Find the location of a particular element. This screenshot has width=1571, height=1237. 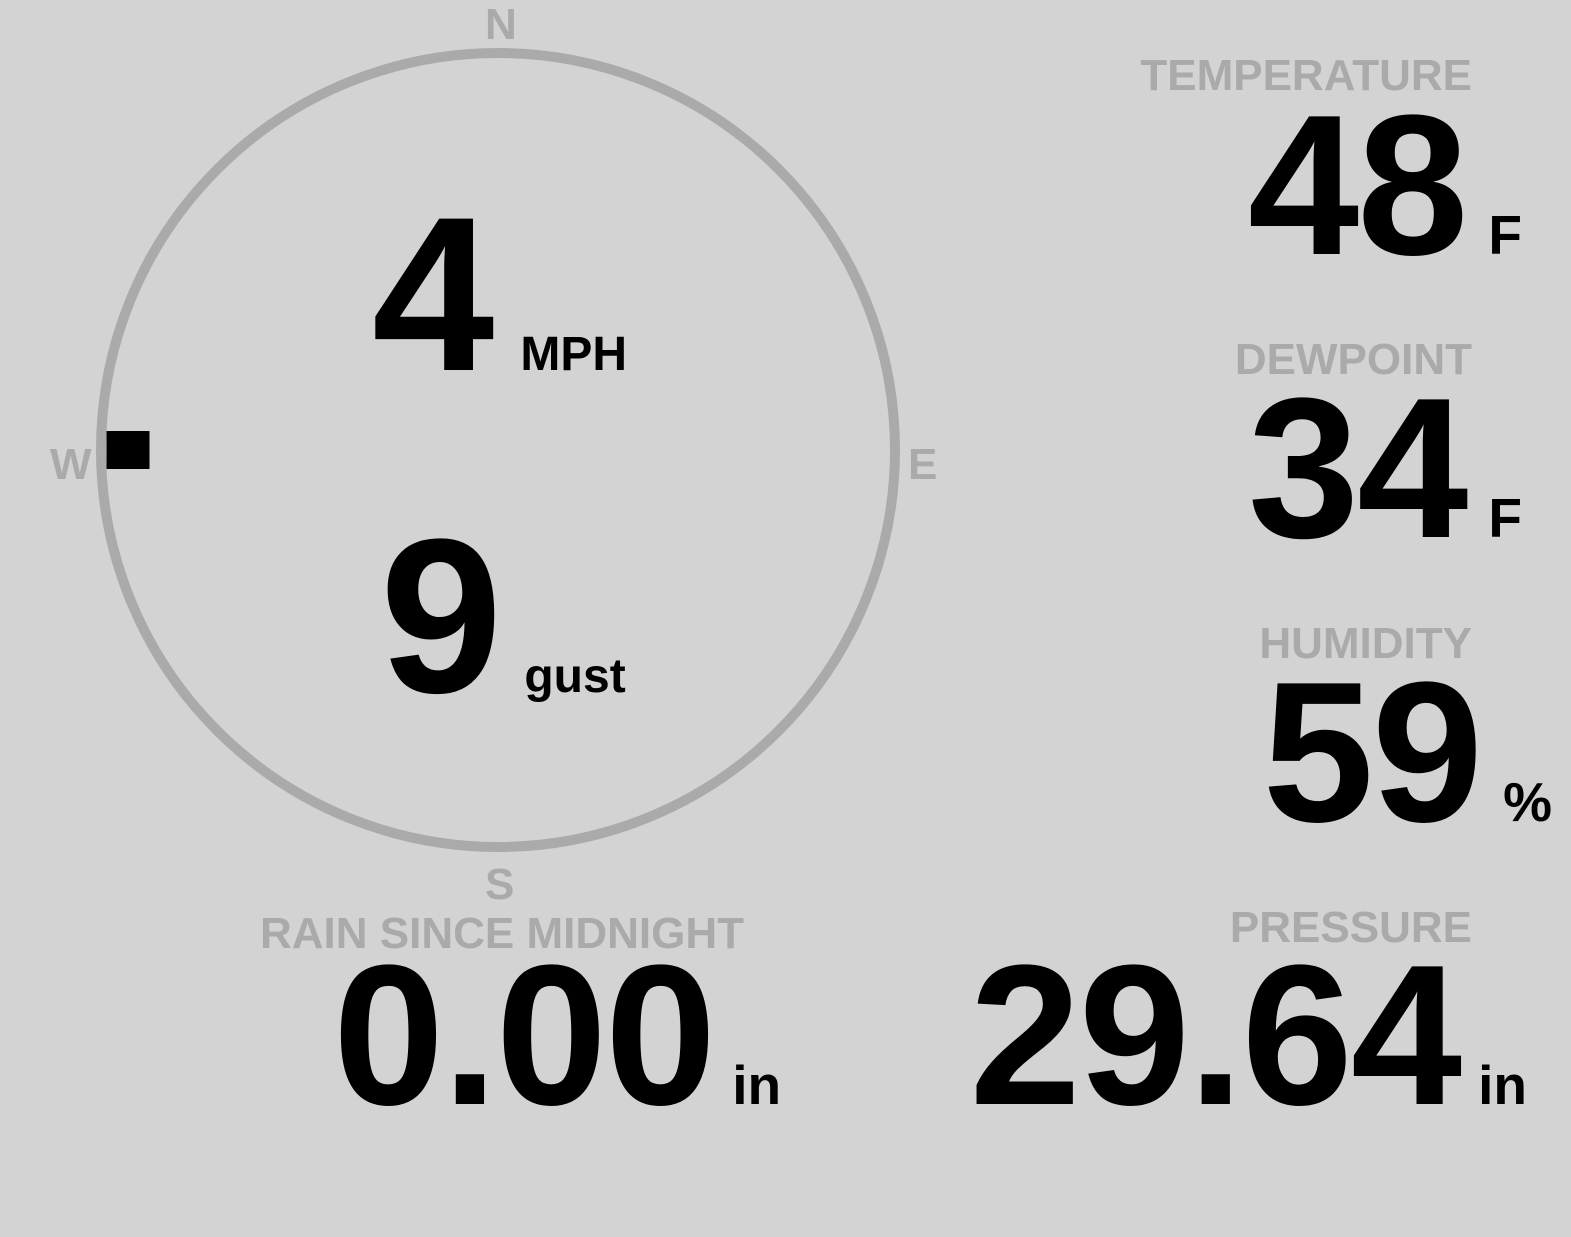

pressure-reading: 29.64 in is located at coordinates (1248, 1036).